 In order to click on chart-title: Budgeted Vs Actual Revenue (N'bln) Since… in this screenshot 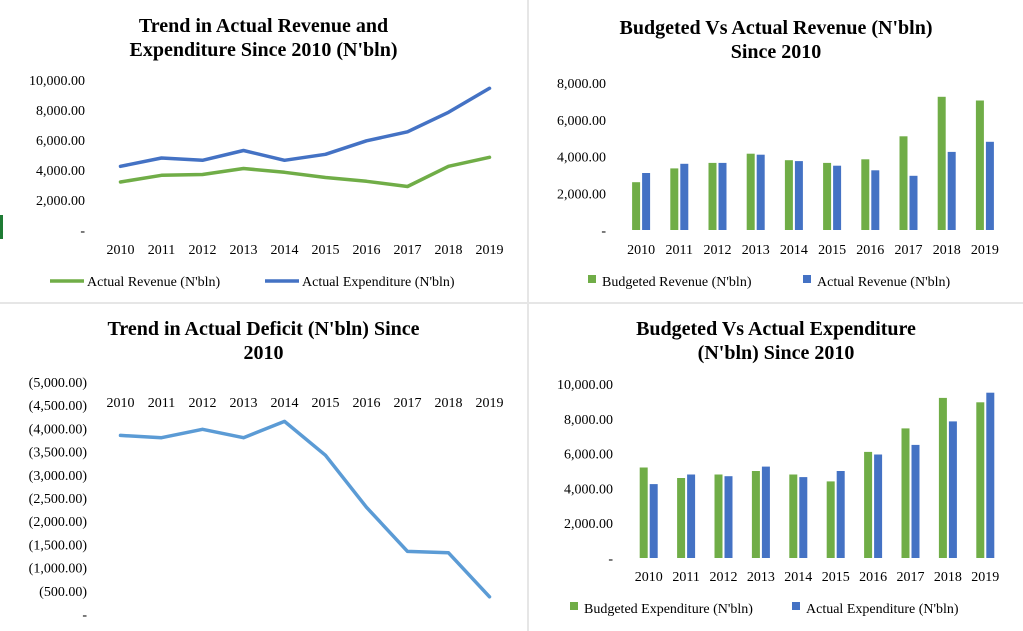, I will do `click(776, 40)`.